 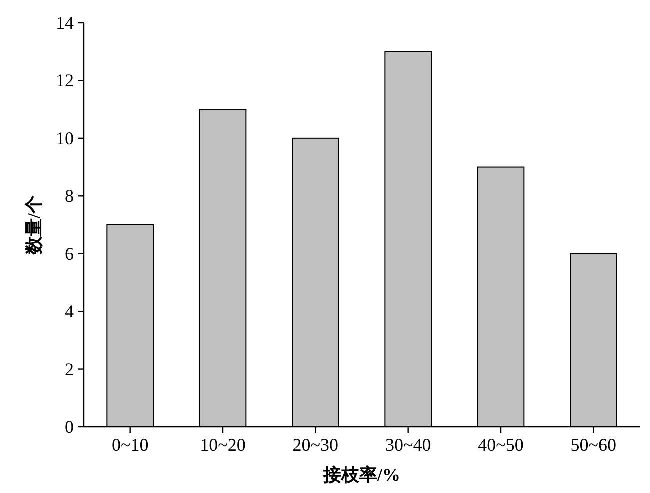 What do you see at coordinates (69, 369) in the screenshot?
I see `y-tick-label: 2` at bounding box center [69, 369].